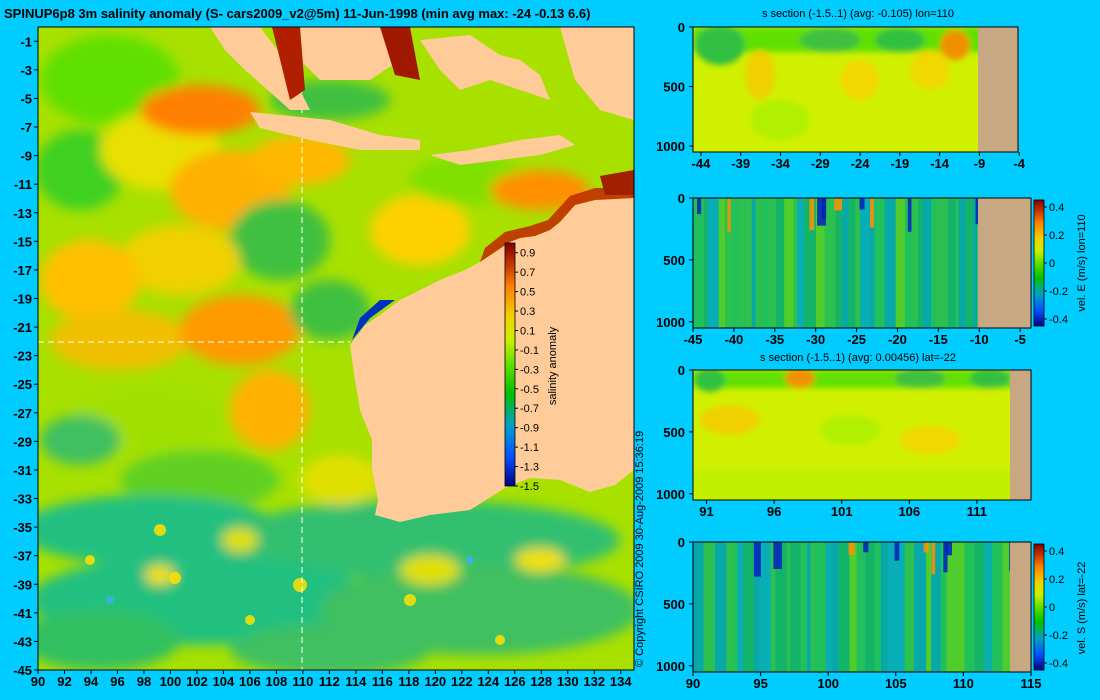 The image size is (1100, 700). What do you see at coordinates (940, 163) in the screenshot?
I see `s1-x-tick-label: -14` at bounding box center [940, 163].